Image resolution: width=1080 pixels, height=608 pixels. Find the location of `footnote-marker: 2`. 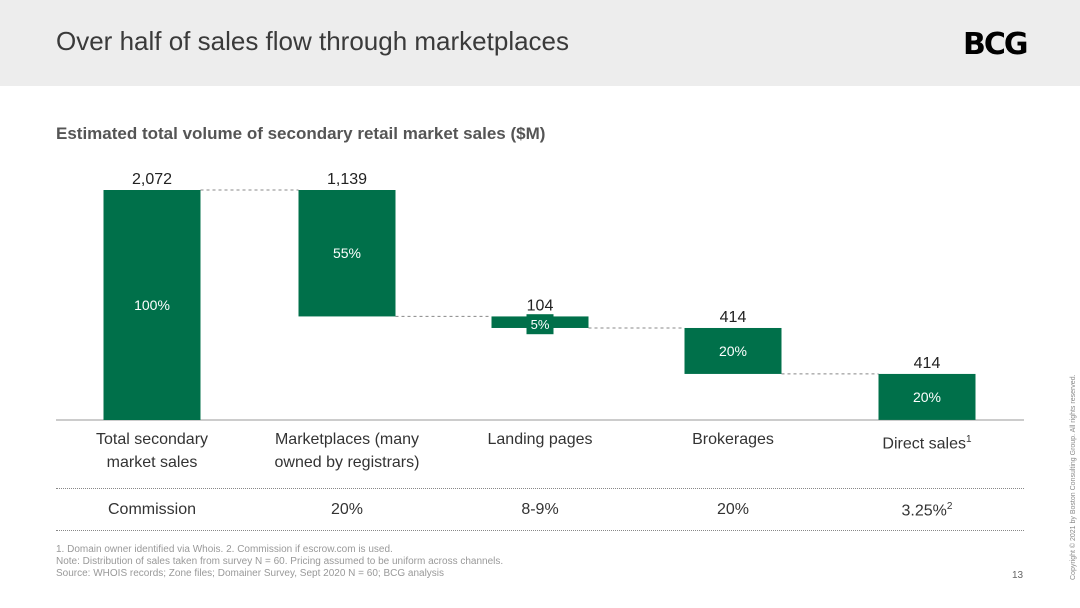

footnote-marker: 2 is located at coordinates (949, 506).